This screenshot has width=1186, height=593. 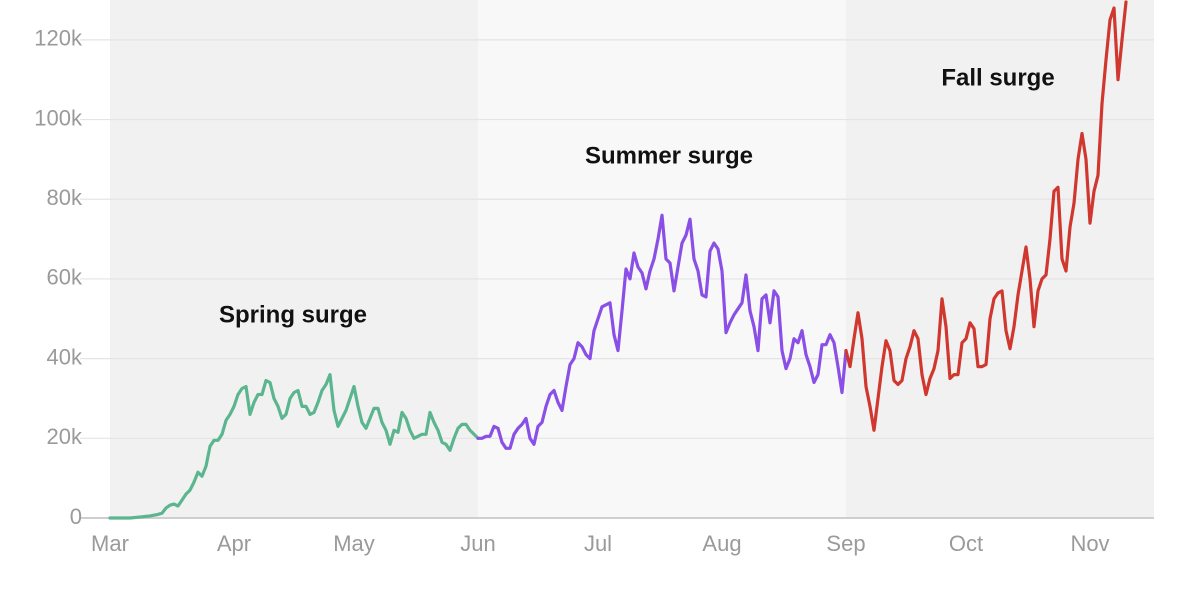 What do you see at coordinates (669, 155) in the screenshot?
I see `series-label: Summer surge` at bounding box center [669, 155].